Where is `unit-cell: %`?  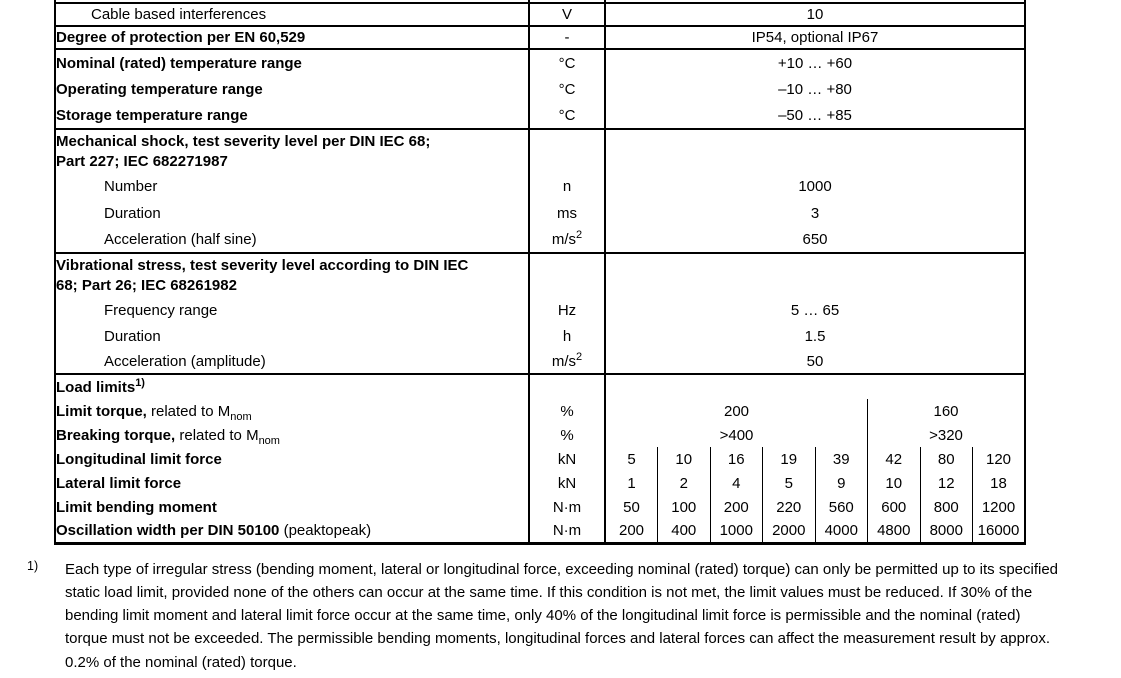 unit-cell: % is located at coordinates (567, 435).